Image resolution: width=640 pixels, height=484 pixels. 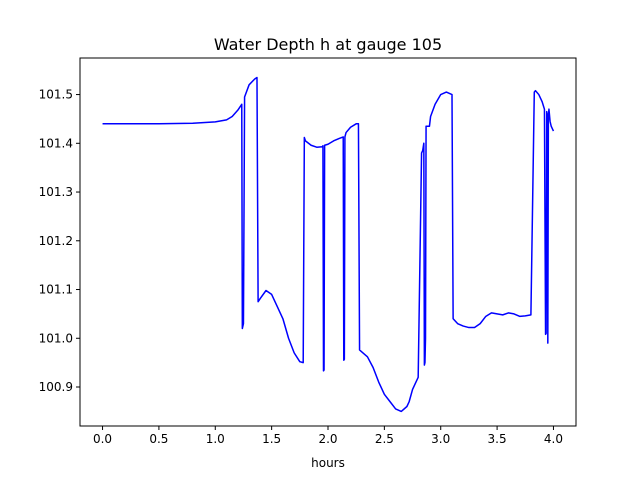 I want to click on y-tick-label: 101.4, so click(x=56, y=143).